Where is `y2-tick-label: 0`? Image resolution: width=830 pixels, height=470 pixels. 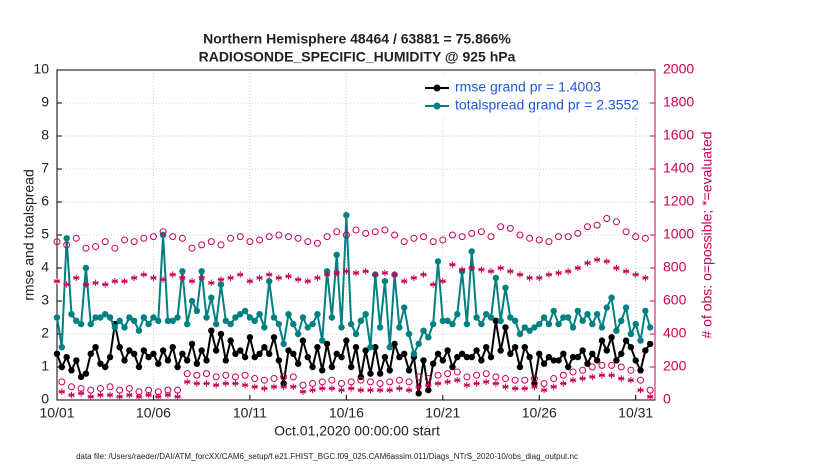
y2-tick-label: 0 is located at coordinates (667, 399).